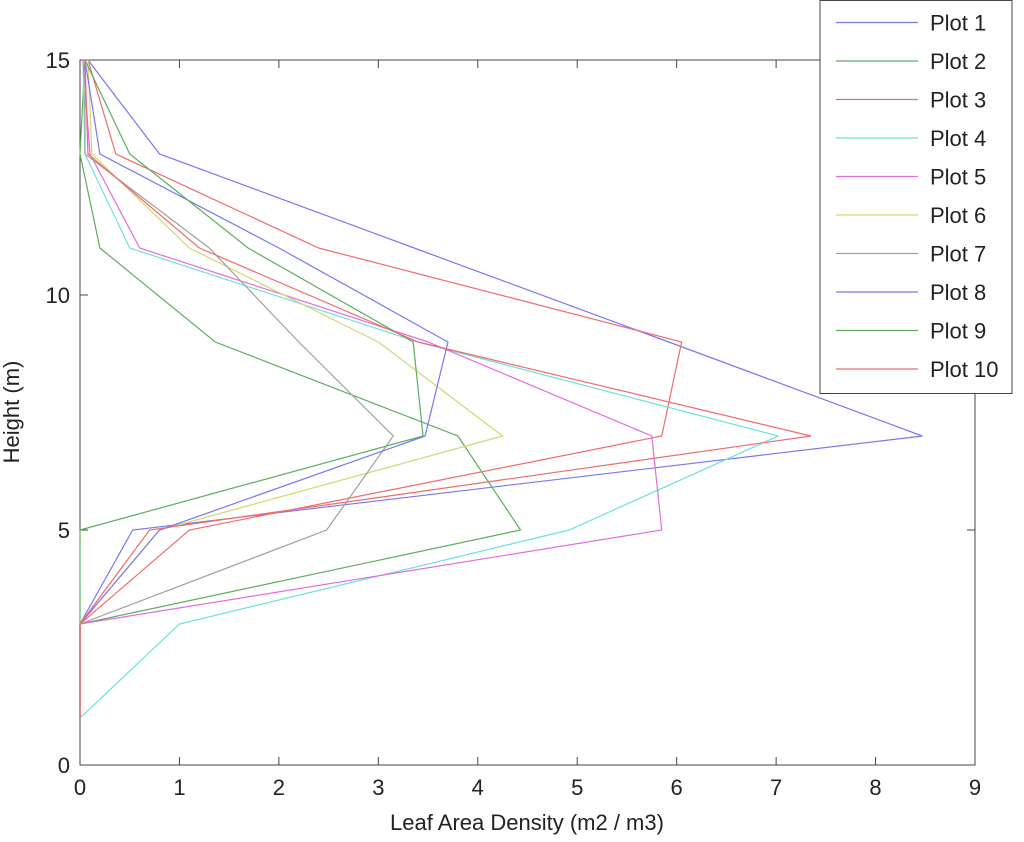 The height and width of the screenshot is (842, 1024). Describe the element at coordinates (958, 215) in the screenshot. I see `legend-label: Plot 6` at that location.